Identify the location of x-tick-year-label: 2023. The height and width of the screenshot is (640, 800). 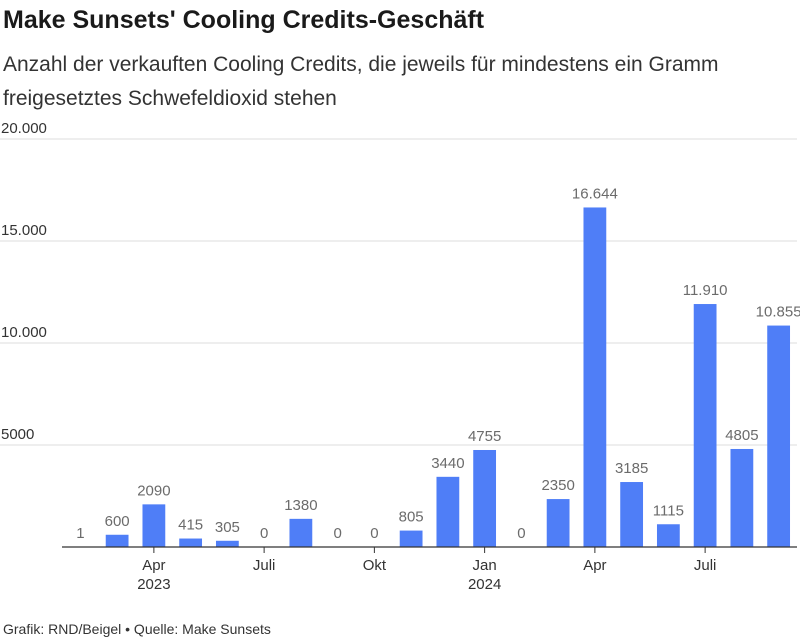
(153, 584).